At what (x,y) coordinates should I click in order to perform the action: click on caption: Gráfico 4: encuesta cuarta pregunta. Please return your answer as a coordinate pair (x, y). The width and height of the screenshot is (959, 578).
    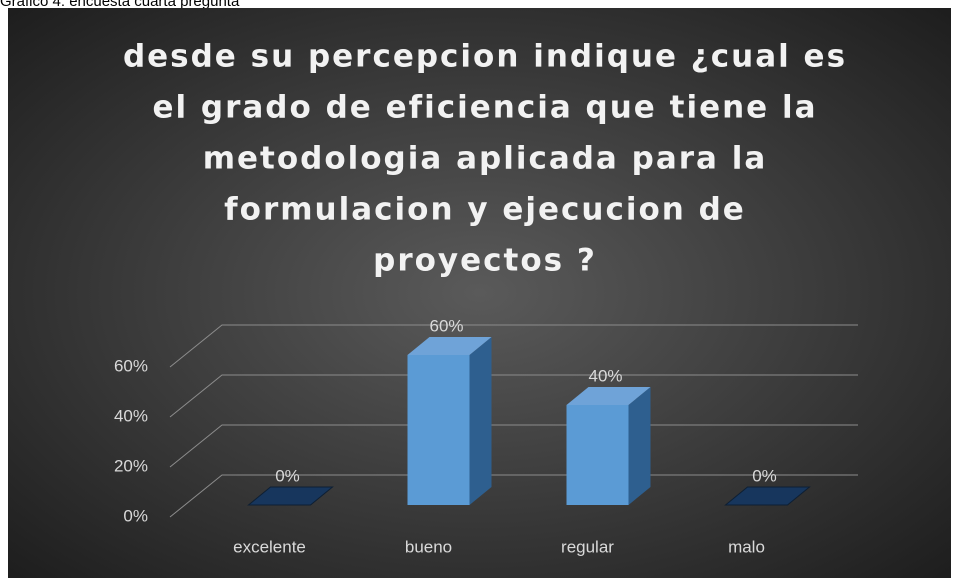
    Looking at the image, I should click on (120, 5).